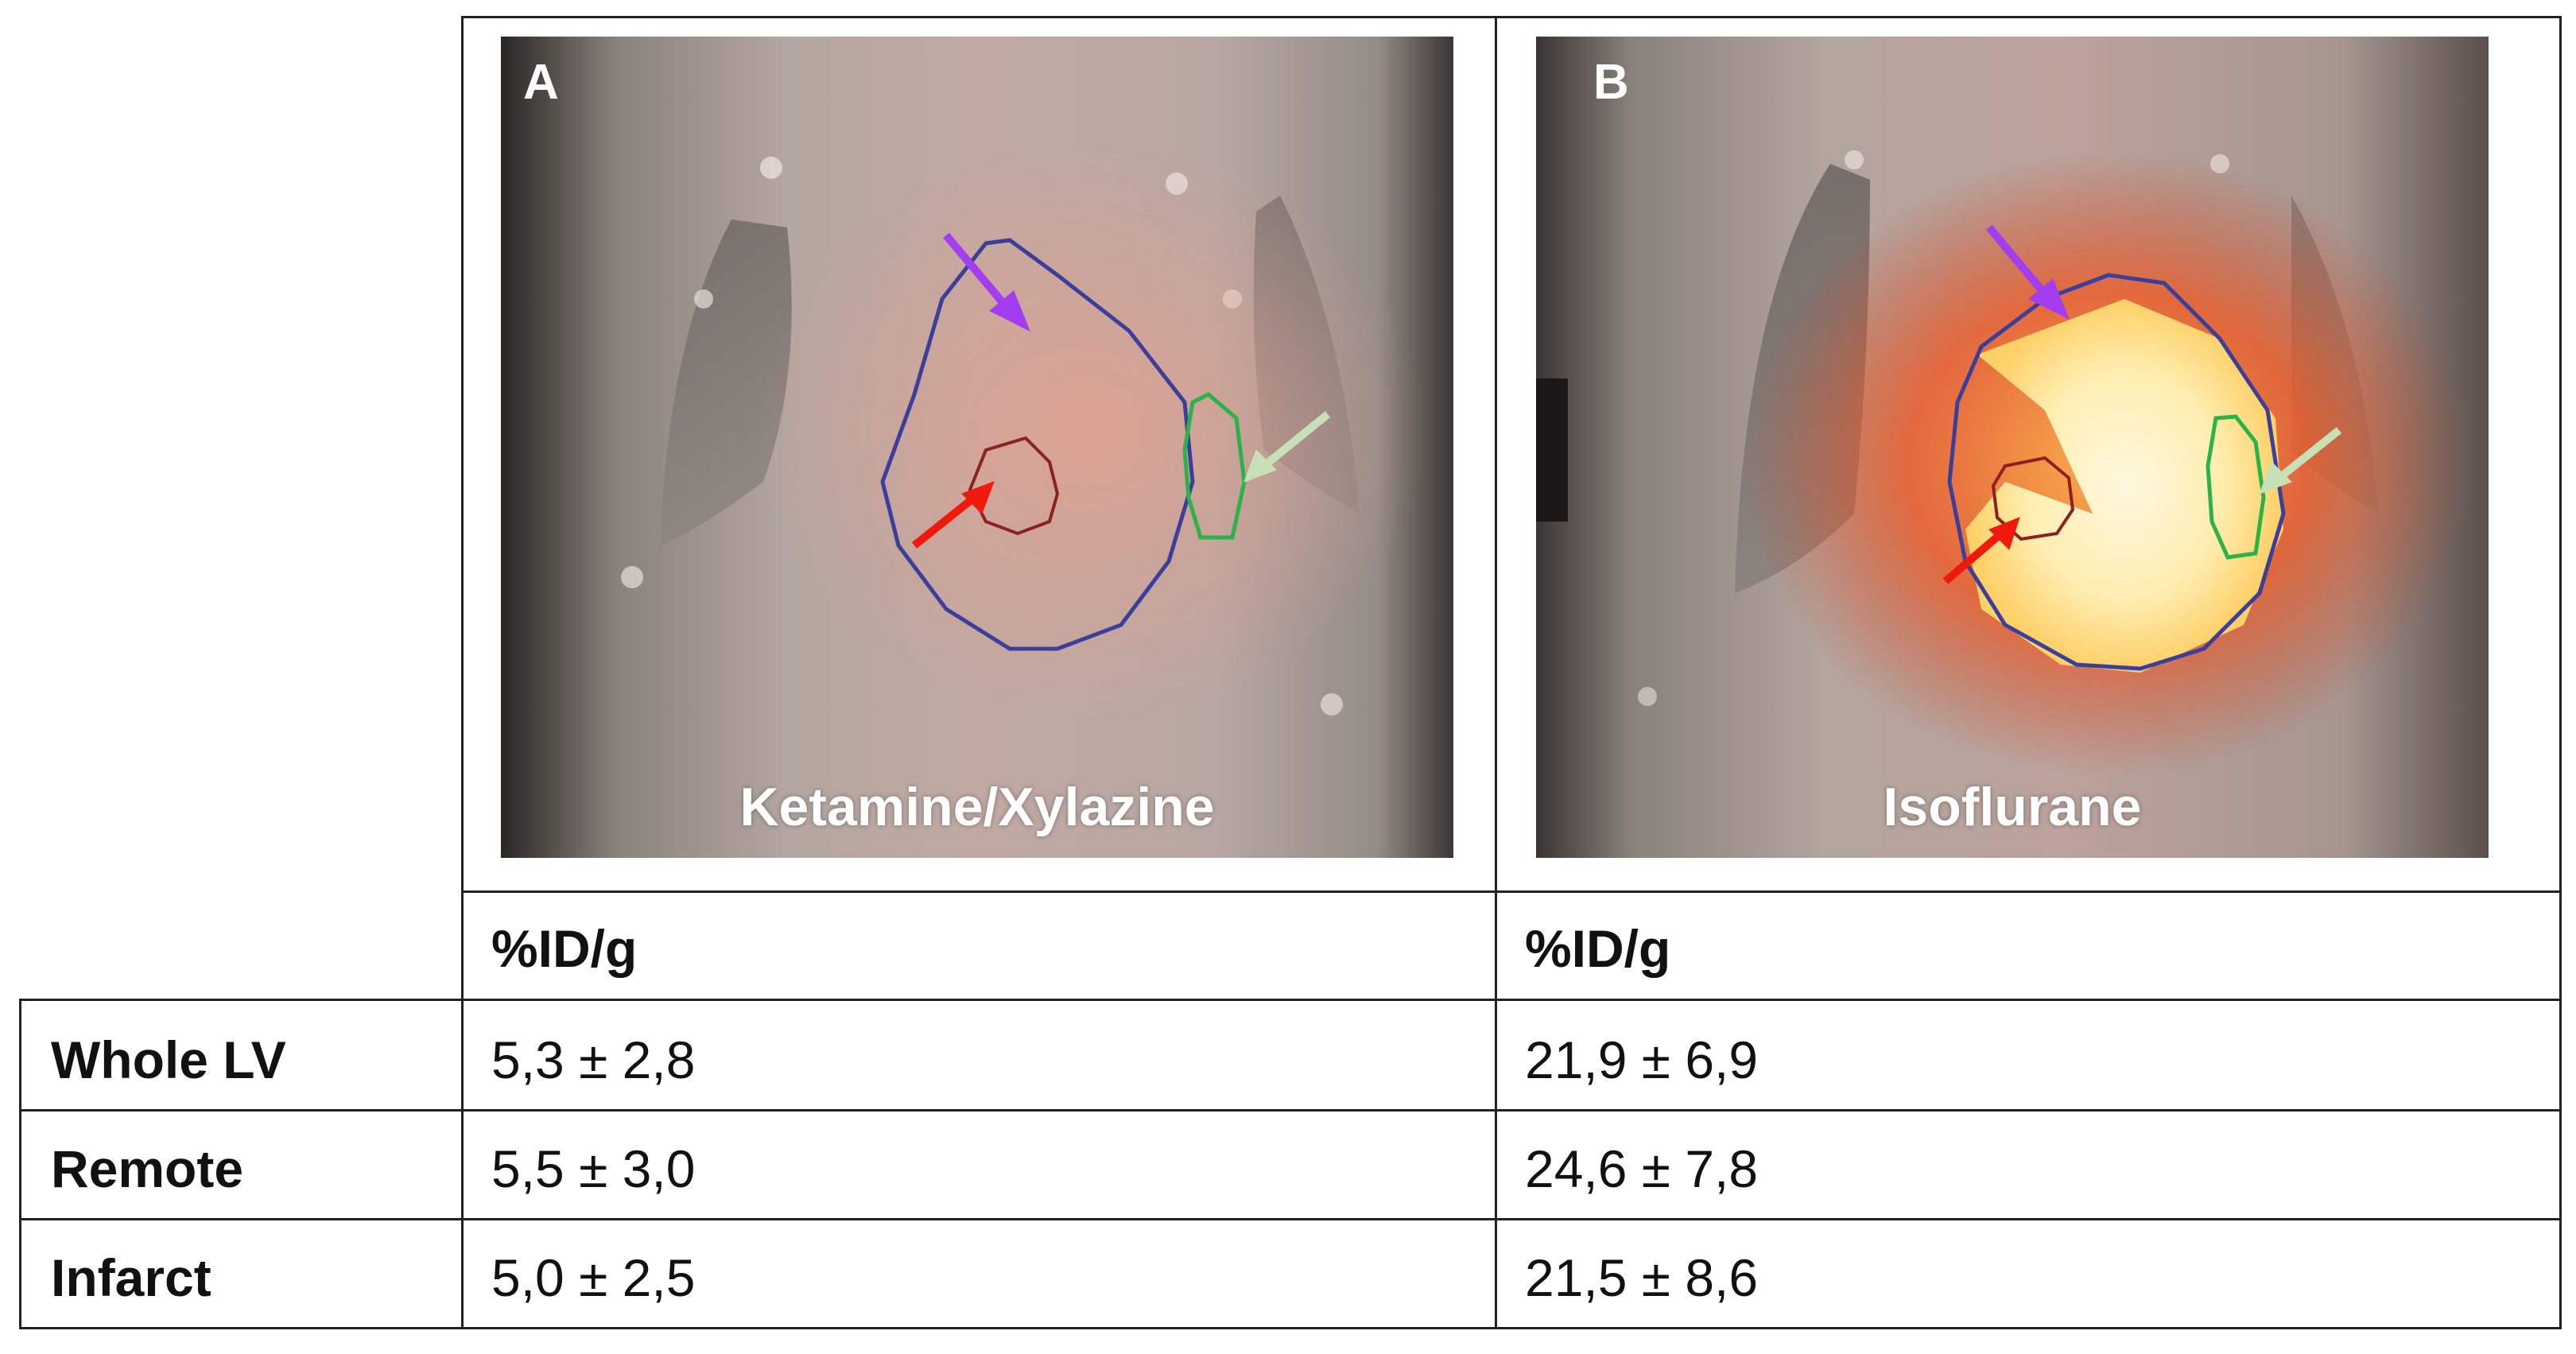 Image resolution: width=2576 pixels, height=1354 pixels. What do you see at coordinates (2116, 472) in the screenshot?
I see `lv-contour-b` at bounding box center [2116, 472].